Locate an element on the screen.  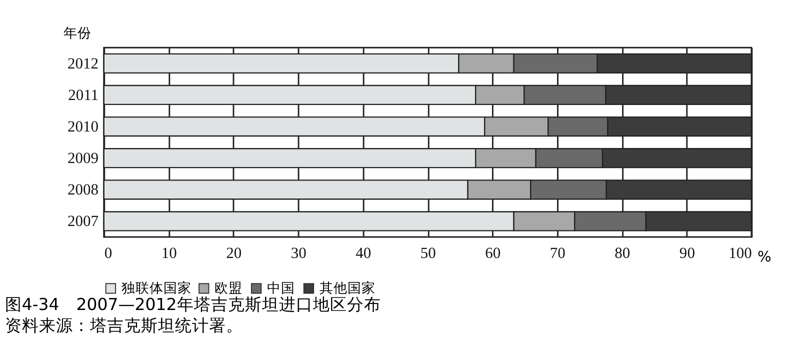
y-tick-label: 2008 is located at coordinates (83, 190).